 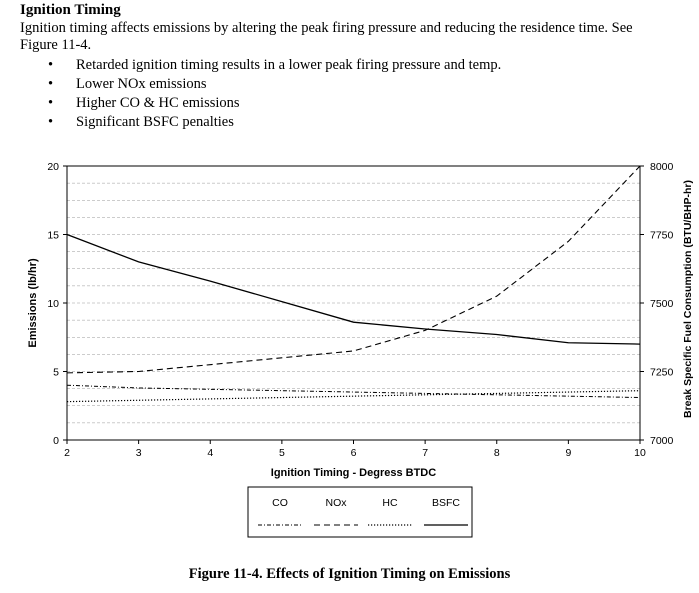 What do you see at coordinates (282, 453) in the screenshot?
I see `x-tick-label: 5` at bounding box center [282, 453].